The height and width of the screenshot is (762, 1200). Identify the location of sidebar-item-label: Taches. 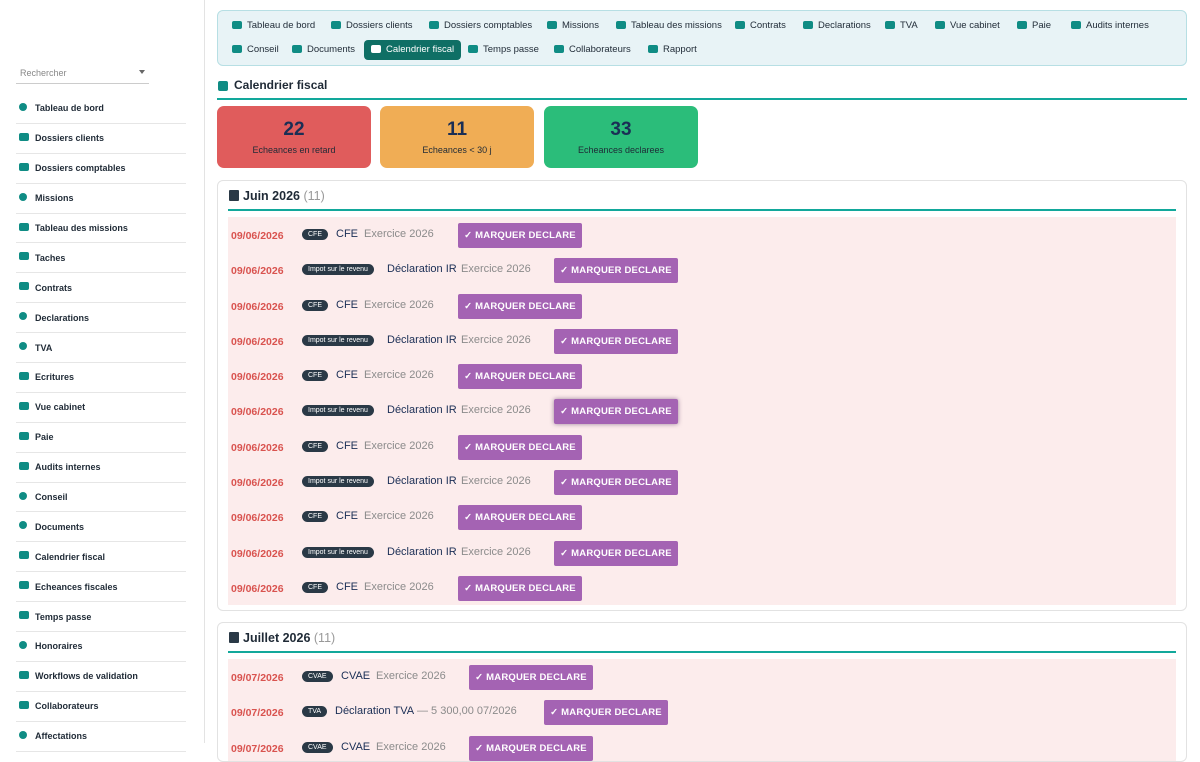
(50, 257).